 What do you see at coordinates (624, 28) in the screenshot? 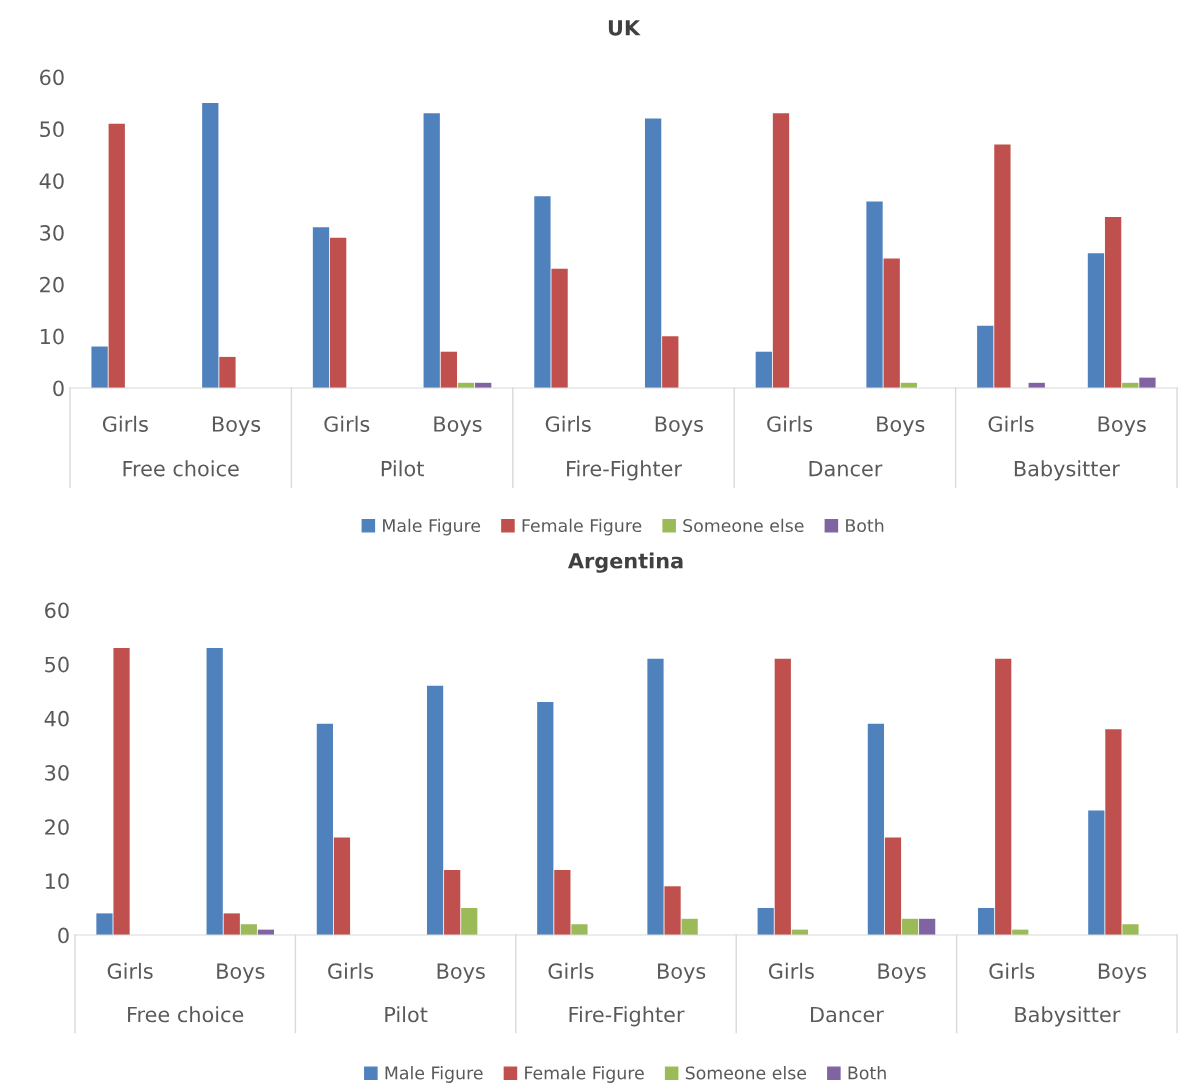
I see `chart-title: UK` at bounding box center [624, 28].